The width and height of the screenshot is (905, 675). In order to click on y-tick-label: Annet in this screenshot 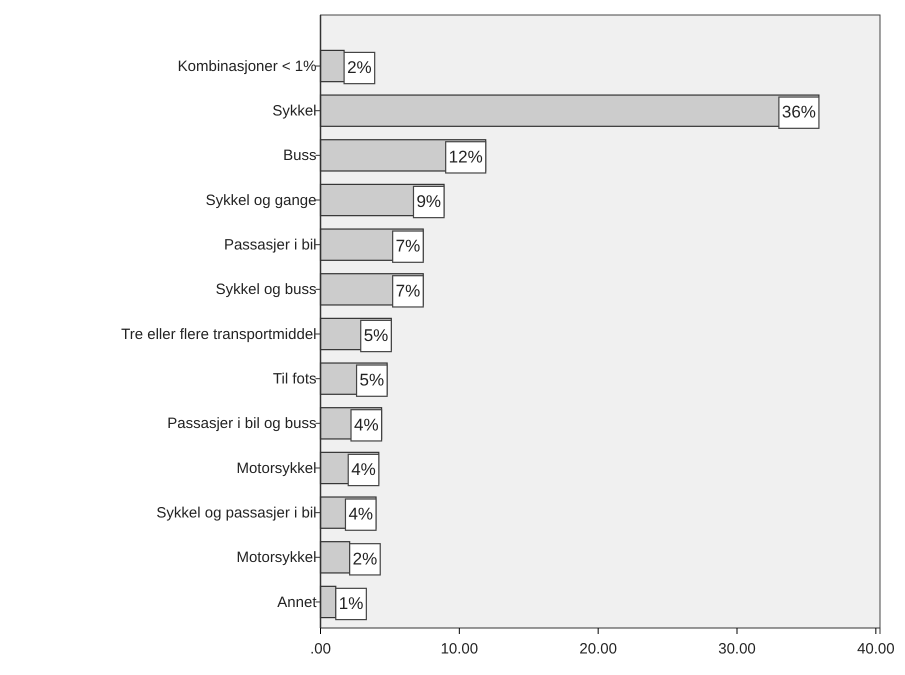, I will do `click(297, 602)`.